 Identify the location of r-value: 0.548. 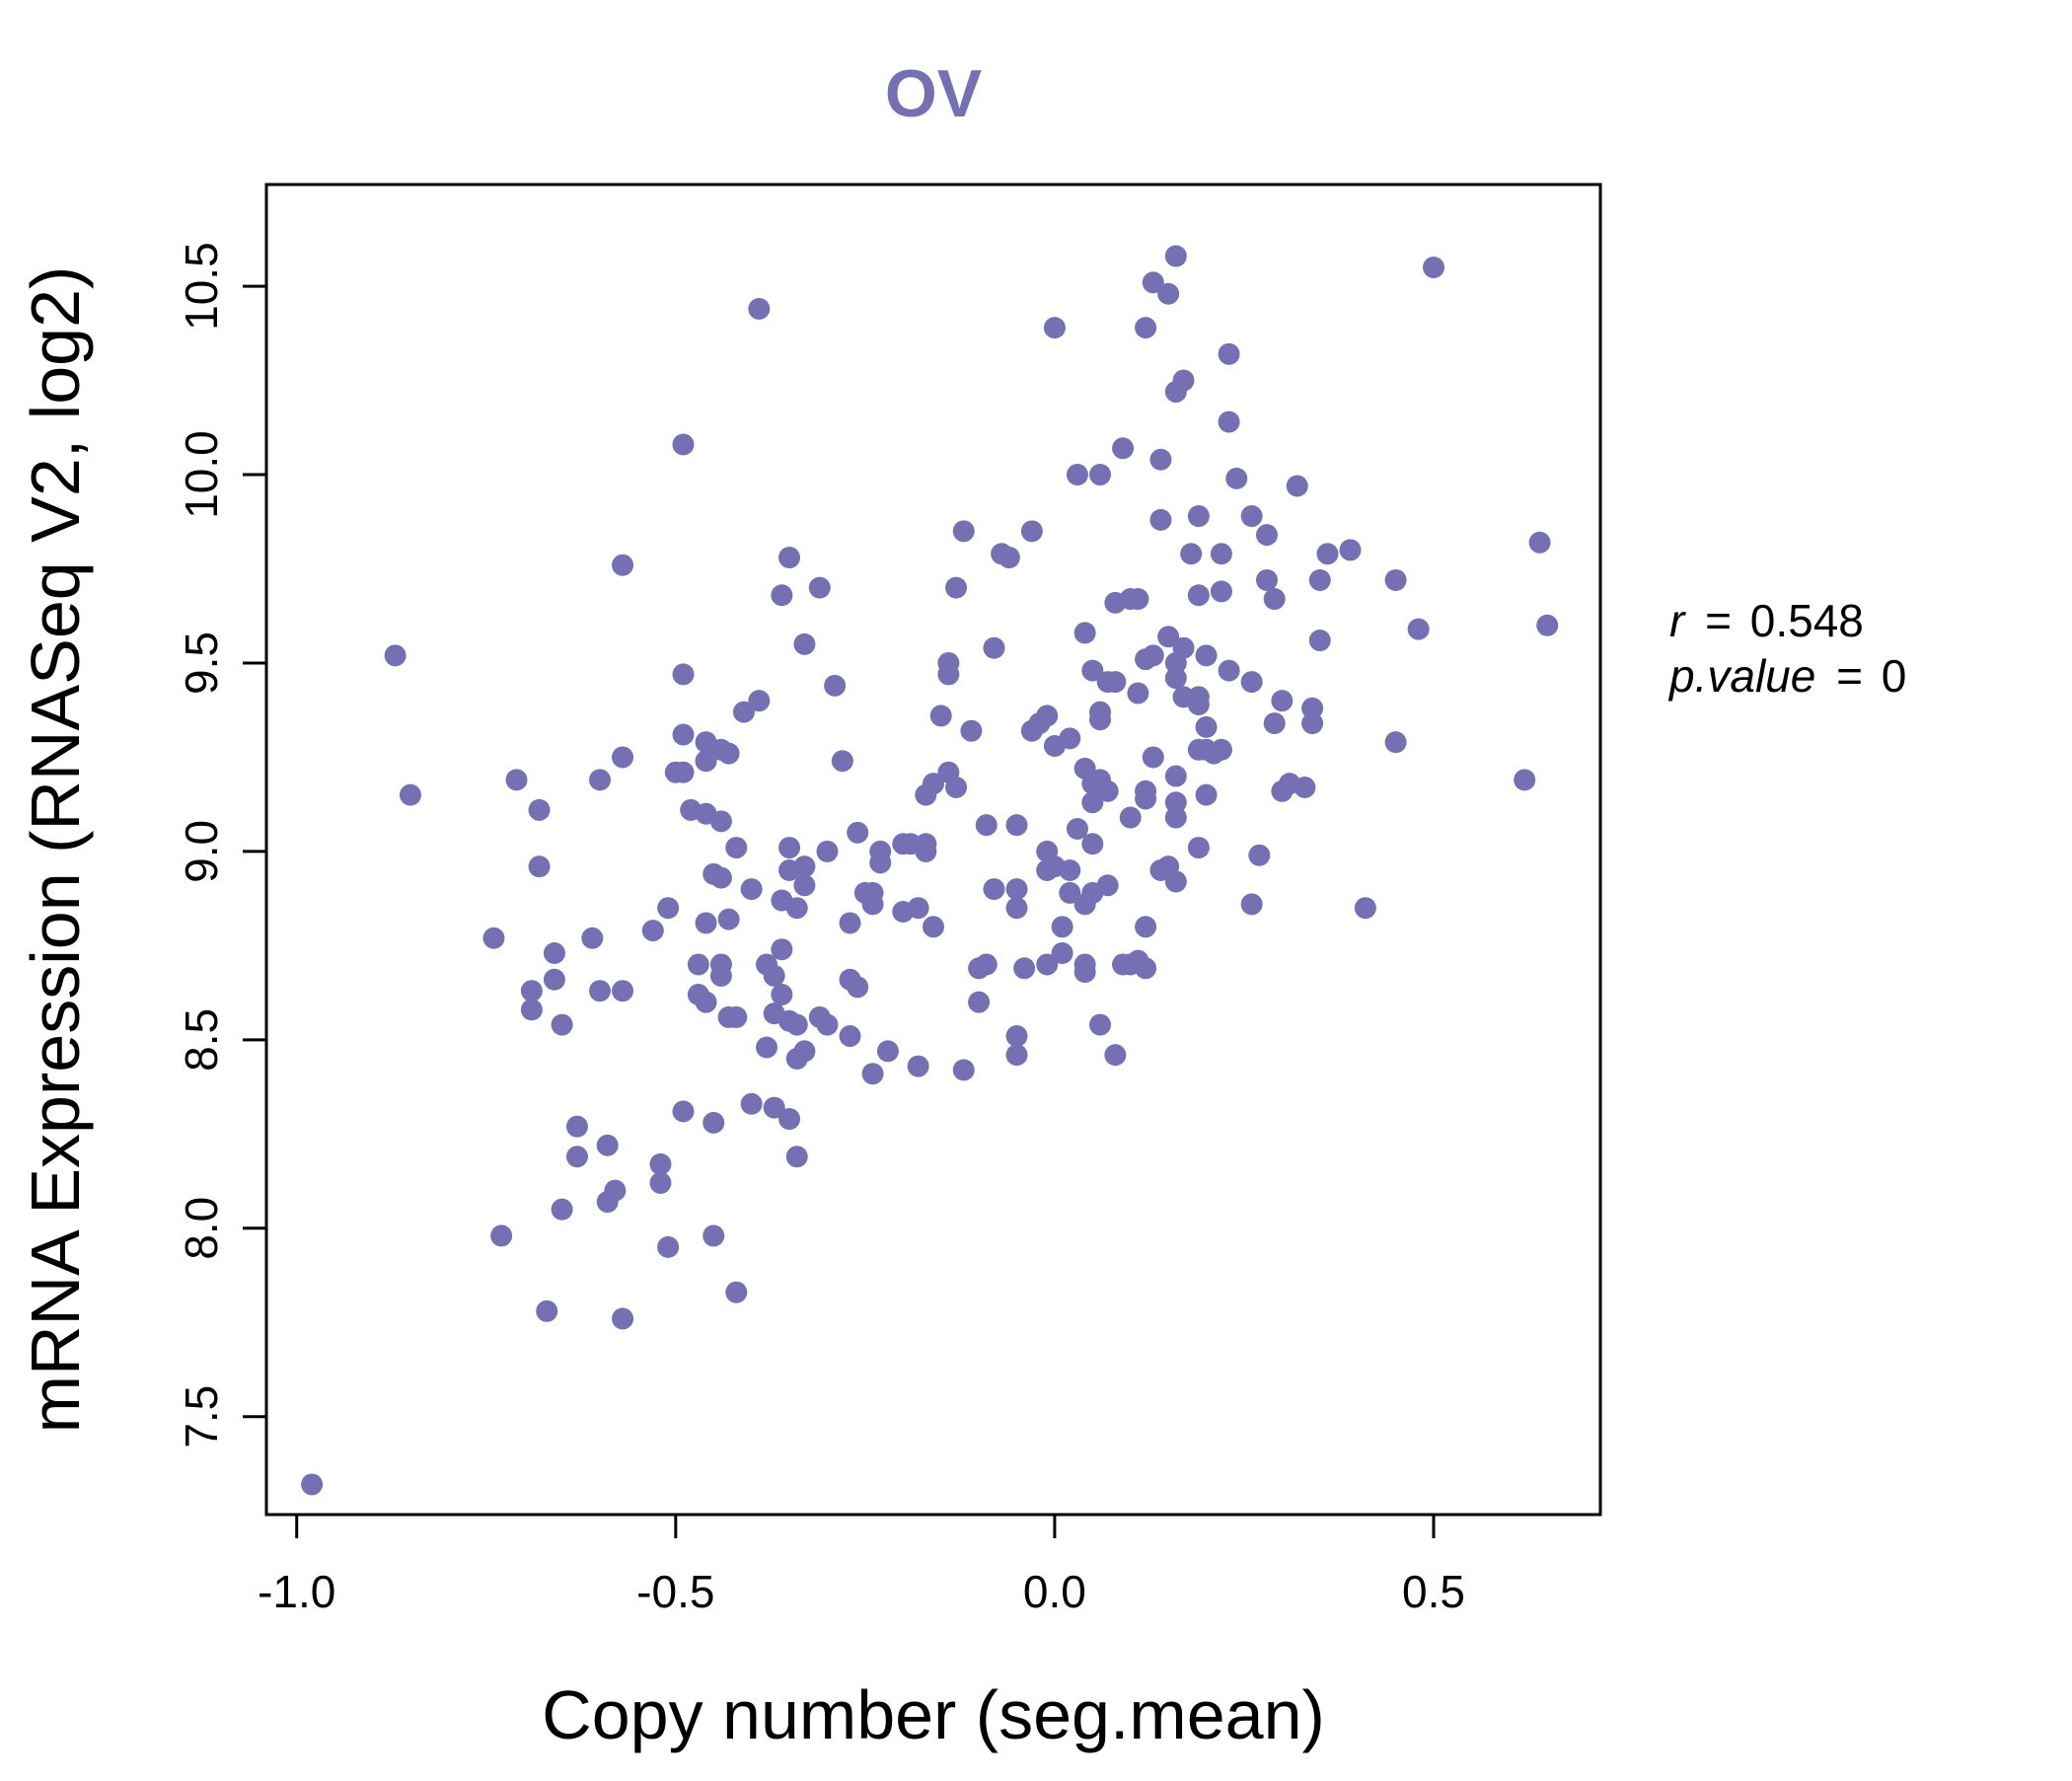
(1807, 620).